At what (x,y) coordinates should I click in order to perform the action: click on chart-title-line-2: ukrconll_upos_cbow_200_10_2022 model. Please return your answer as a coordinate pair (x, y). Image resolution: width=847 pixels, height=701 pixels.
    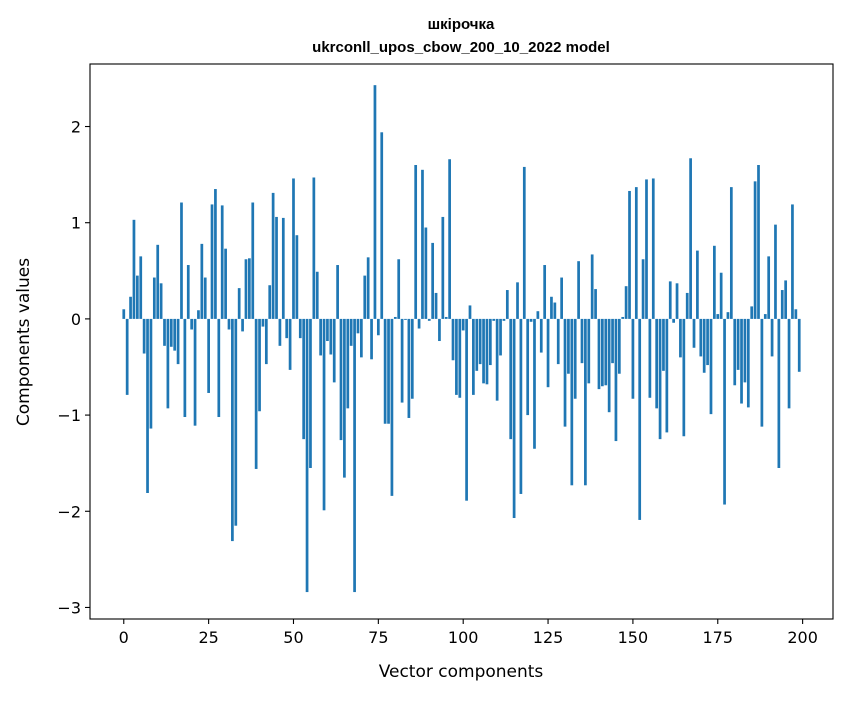
    Looking at the image, I should click on (461, 47).